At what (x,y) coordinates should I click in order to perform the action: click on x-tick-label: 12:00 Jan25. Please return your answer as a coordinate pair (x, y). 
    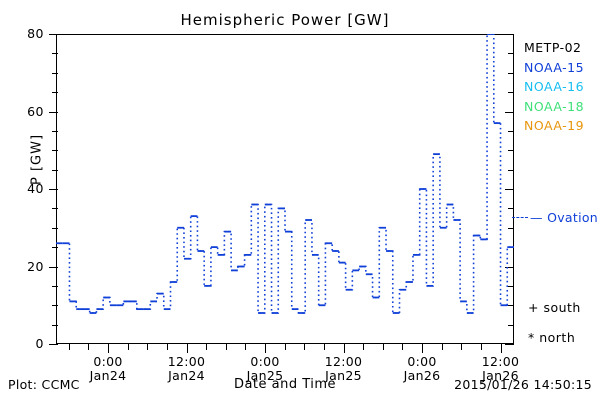
    Looking at the image, I should click on (344, 369).